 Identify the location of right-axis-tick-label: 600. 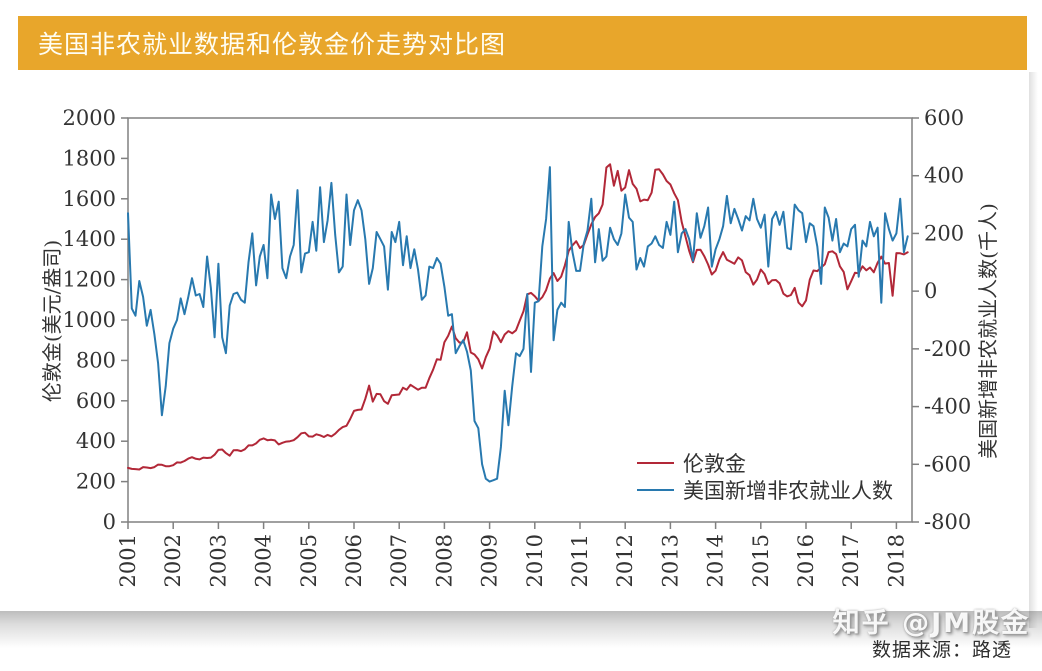
(944, 118).